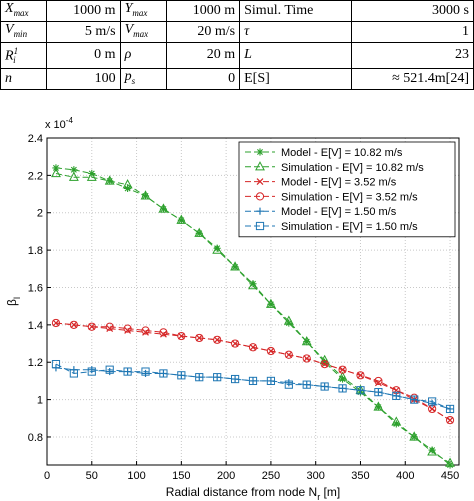 This screenshot has width=474, height=501. What do you see at coordinates (339, 183) in the screenshot?
I see `legend-entry: Model - E[V] = 3.52 m/s` at bounding box center [339, 183].